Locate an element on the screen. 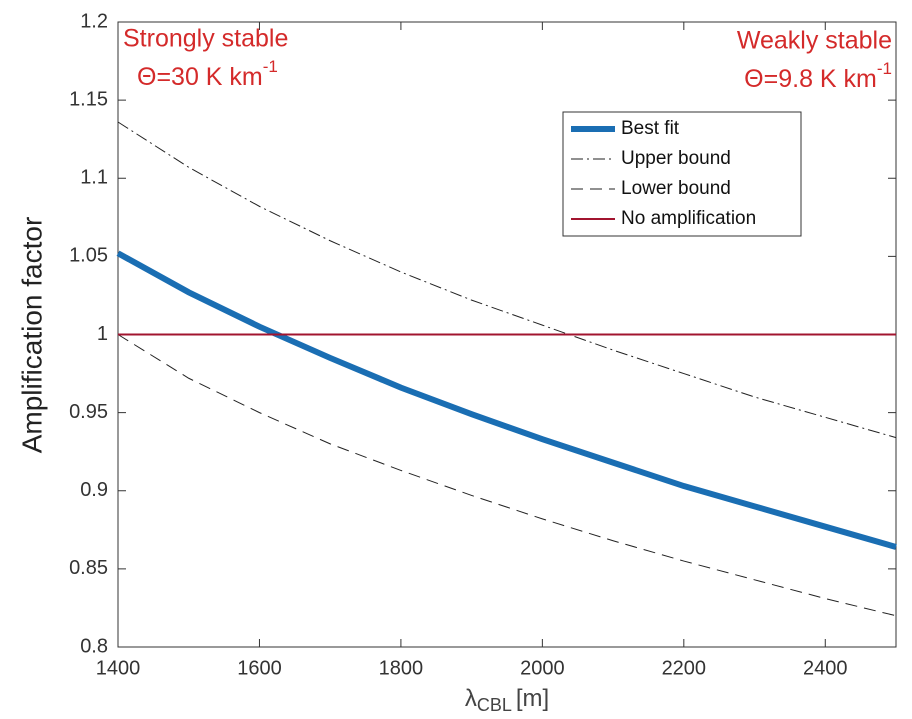  annotation-text: Θ=9.8 K km-1 is located at coordinates (818, 75).